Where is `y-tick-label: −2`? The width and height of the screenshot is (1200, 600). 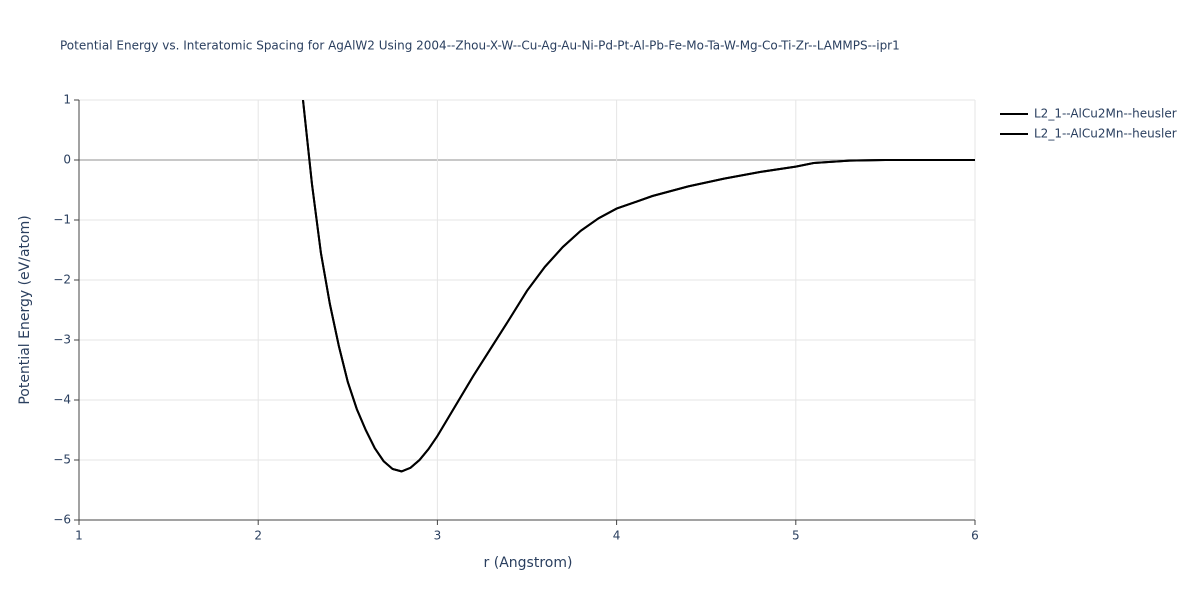
y-tick-label: −2 is located at coordinates (62, 280).